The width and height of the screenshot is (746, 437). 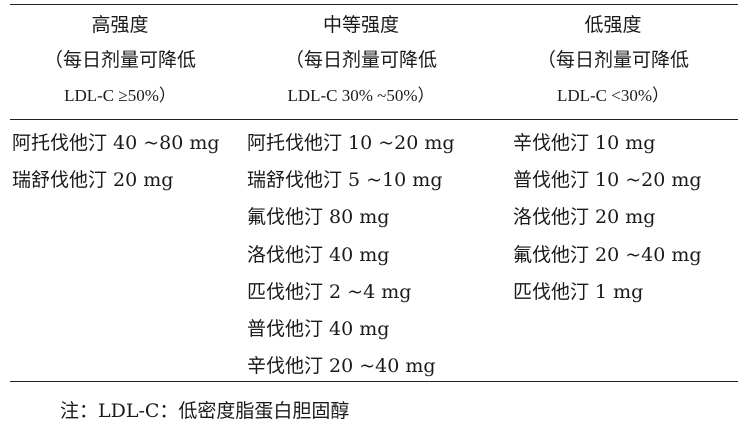 What do you see at coordinates (329, 291) in the screenshot?
I see `drug-item: 匹伐他汀 2 ~4 mg` at bounding box center [329, 291].